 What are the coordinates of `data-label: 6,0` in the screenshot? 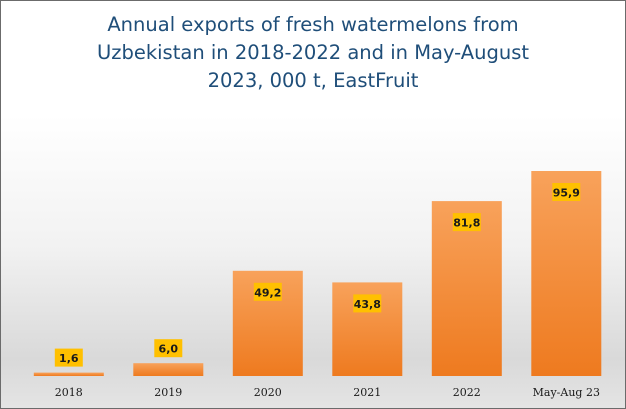 It's located at (168, 348).